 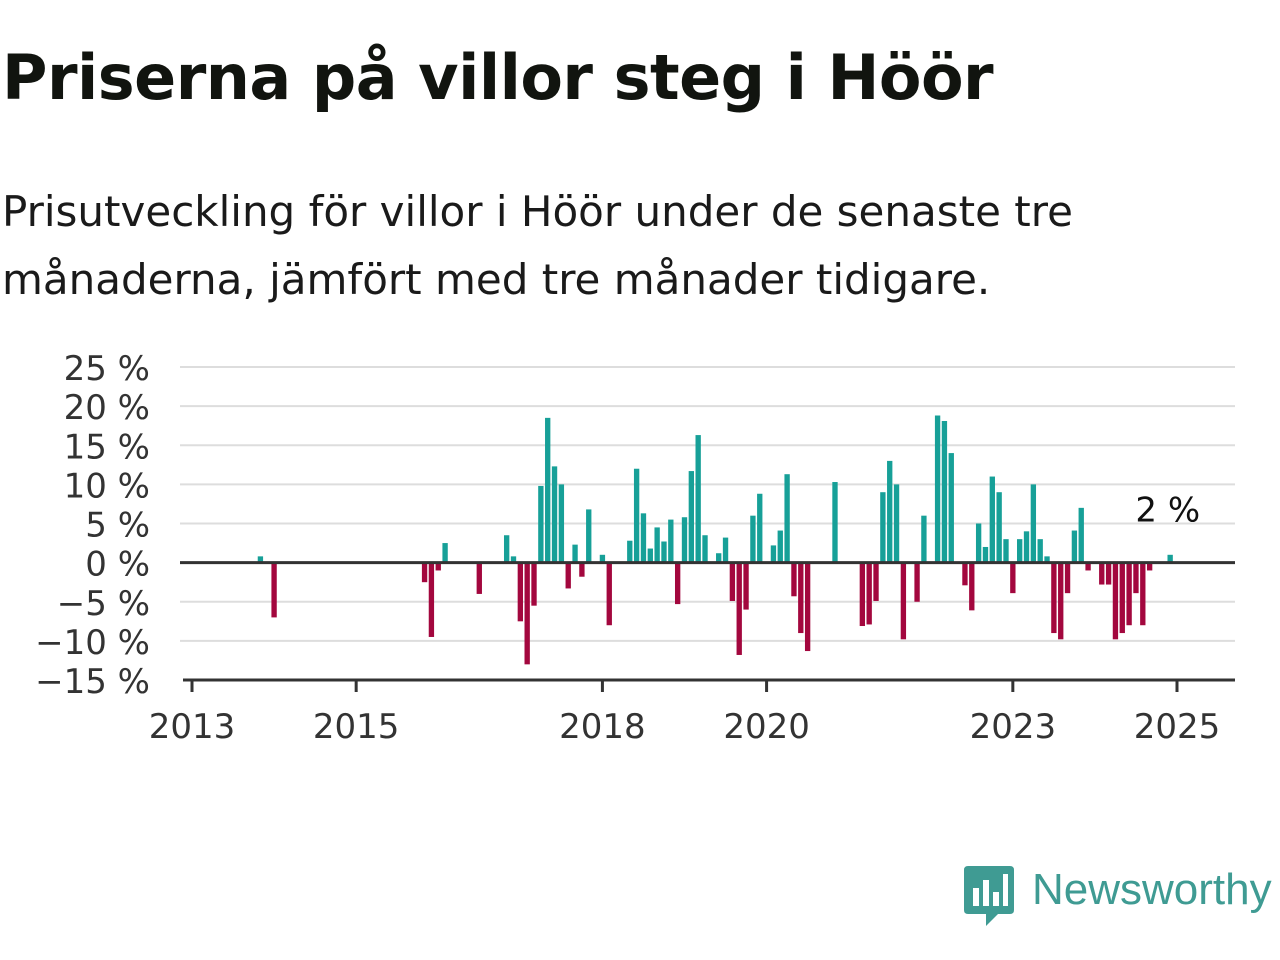 What do you see at coordinates (1177, 727) in the screenshot?
I see `x-tick-label: 2025` at bounding box center [1177, 727].